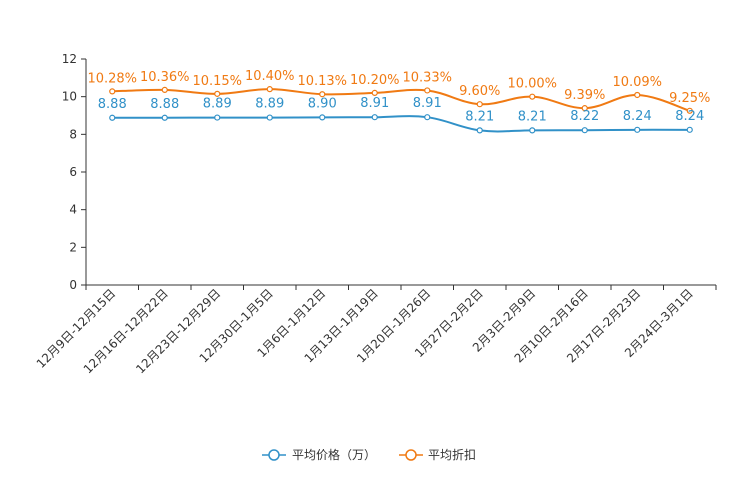  I want to click on y-tick-label: 12, so click(69, 59).